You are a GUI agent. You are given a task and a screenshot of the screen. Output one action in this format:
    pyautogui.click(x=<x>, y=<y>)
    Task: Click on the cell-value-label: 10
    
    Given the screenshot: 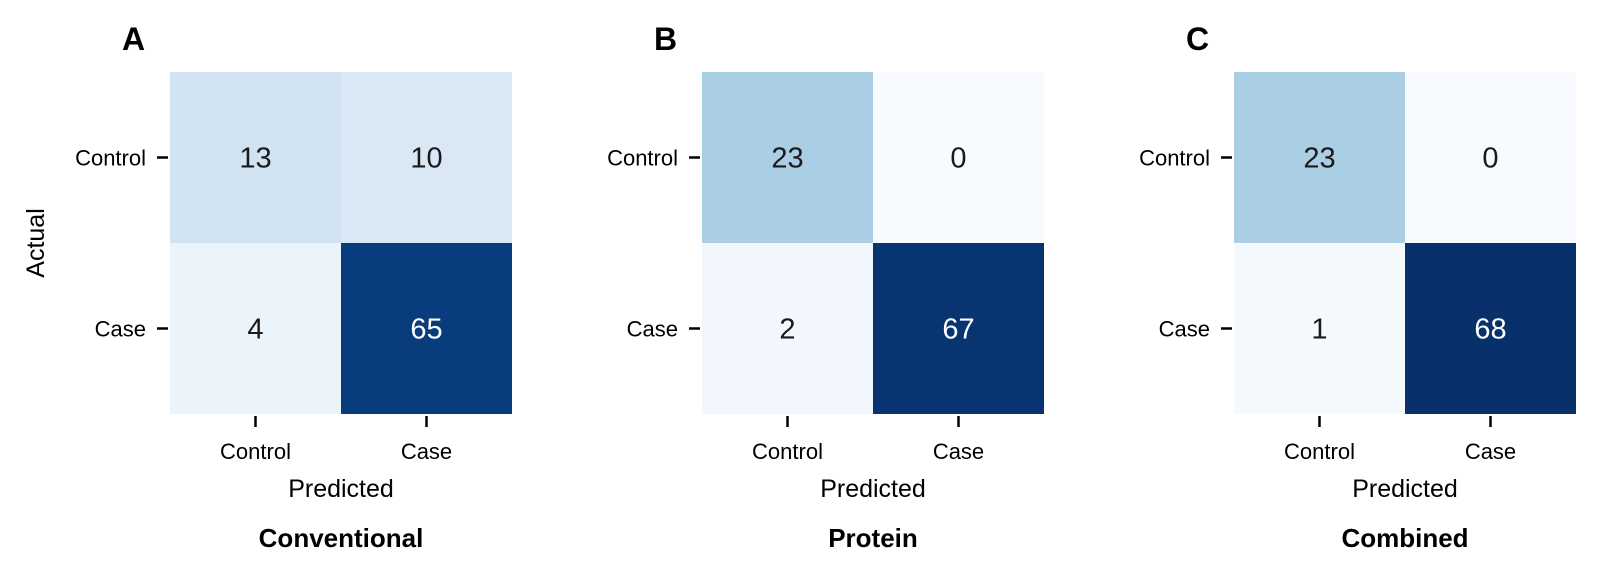 What is the action you would take?
    pyautogui.click(x=426, y=159)
    